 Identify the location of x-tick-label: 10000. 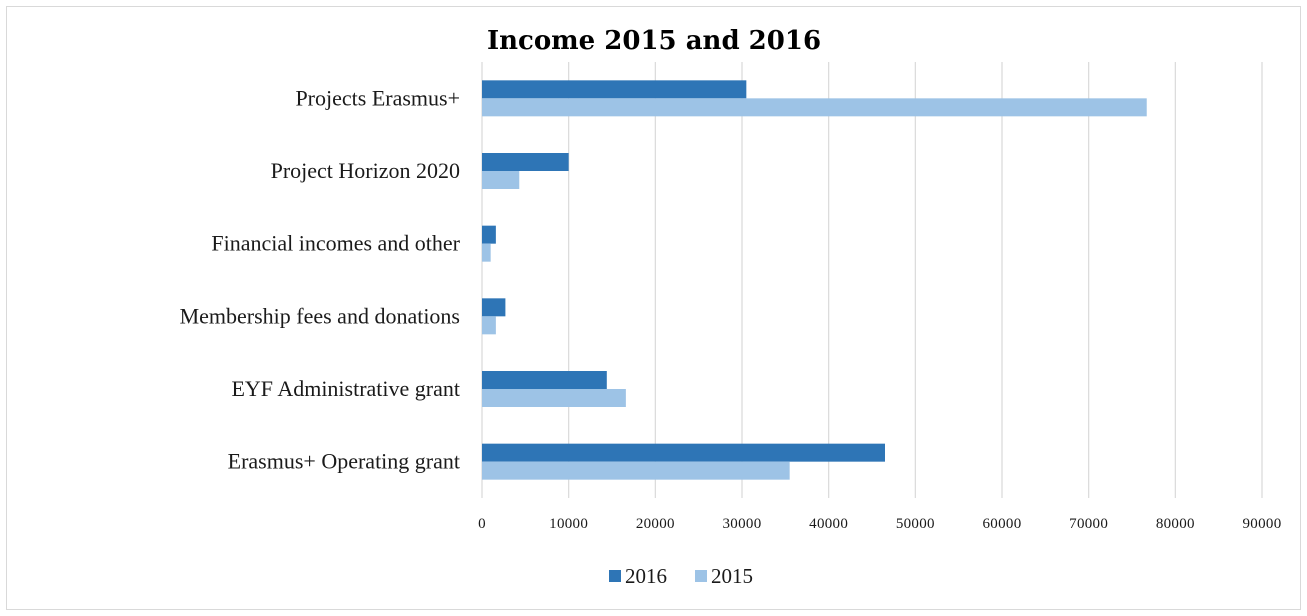
(568, 524).